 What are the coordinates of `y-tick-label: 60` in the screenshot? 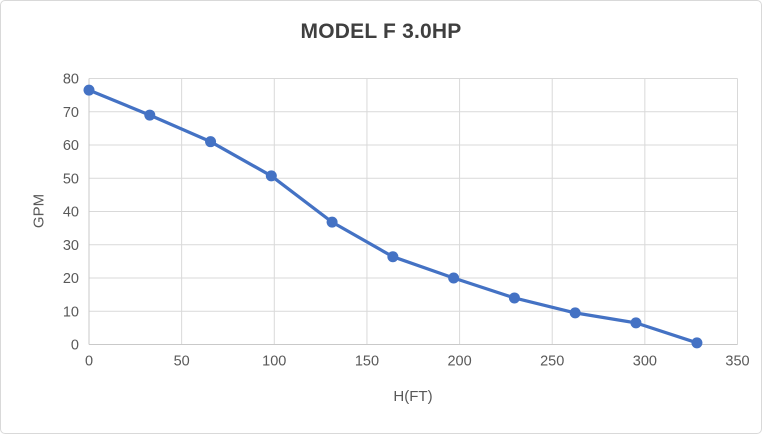 It's located at (71, 146).